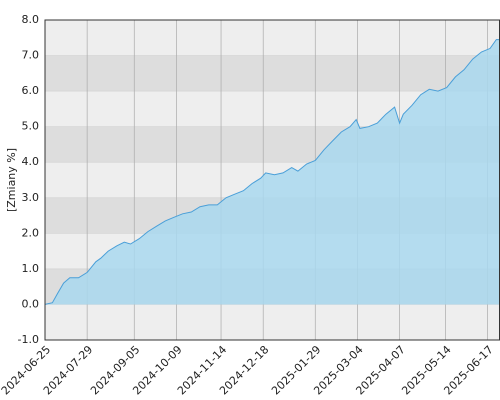  What do you see at coordinates (31, 126) in the screenshot?
I see `y-tick-label: 5.0` at bounding box center [31, 126].